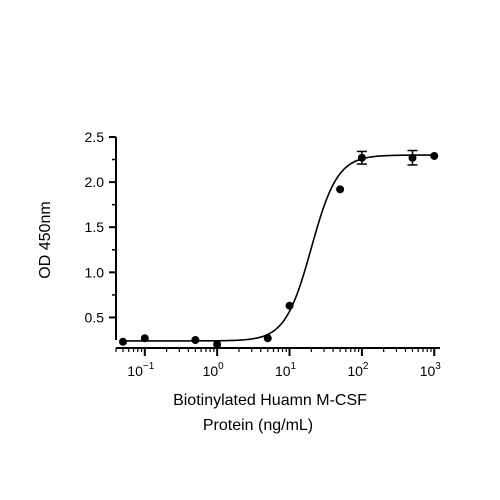 This screenshot has width=500, height=500. What do you see at coordinates (95, 272) in the screenshot?
I see `y-tick-label: 1.0` at bounding box center [95, 272].